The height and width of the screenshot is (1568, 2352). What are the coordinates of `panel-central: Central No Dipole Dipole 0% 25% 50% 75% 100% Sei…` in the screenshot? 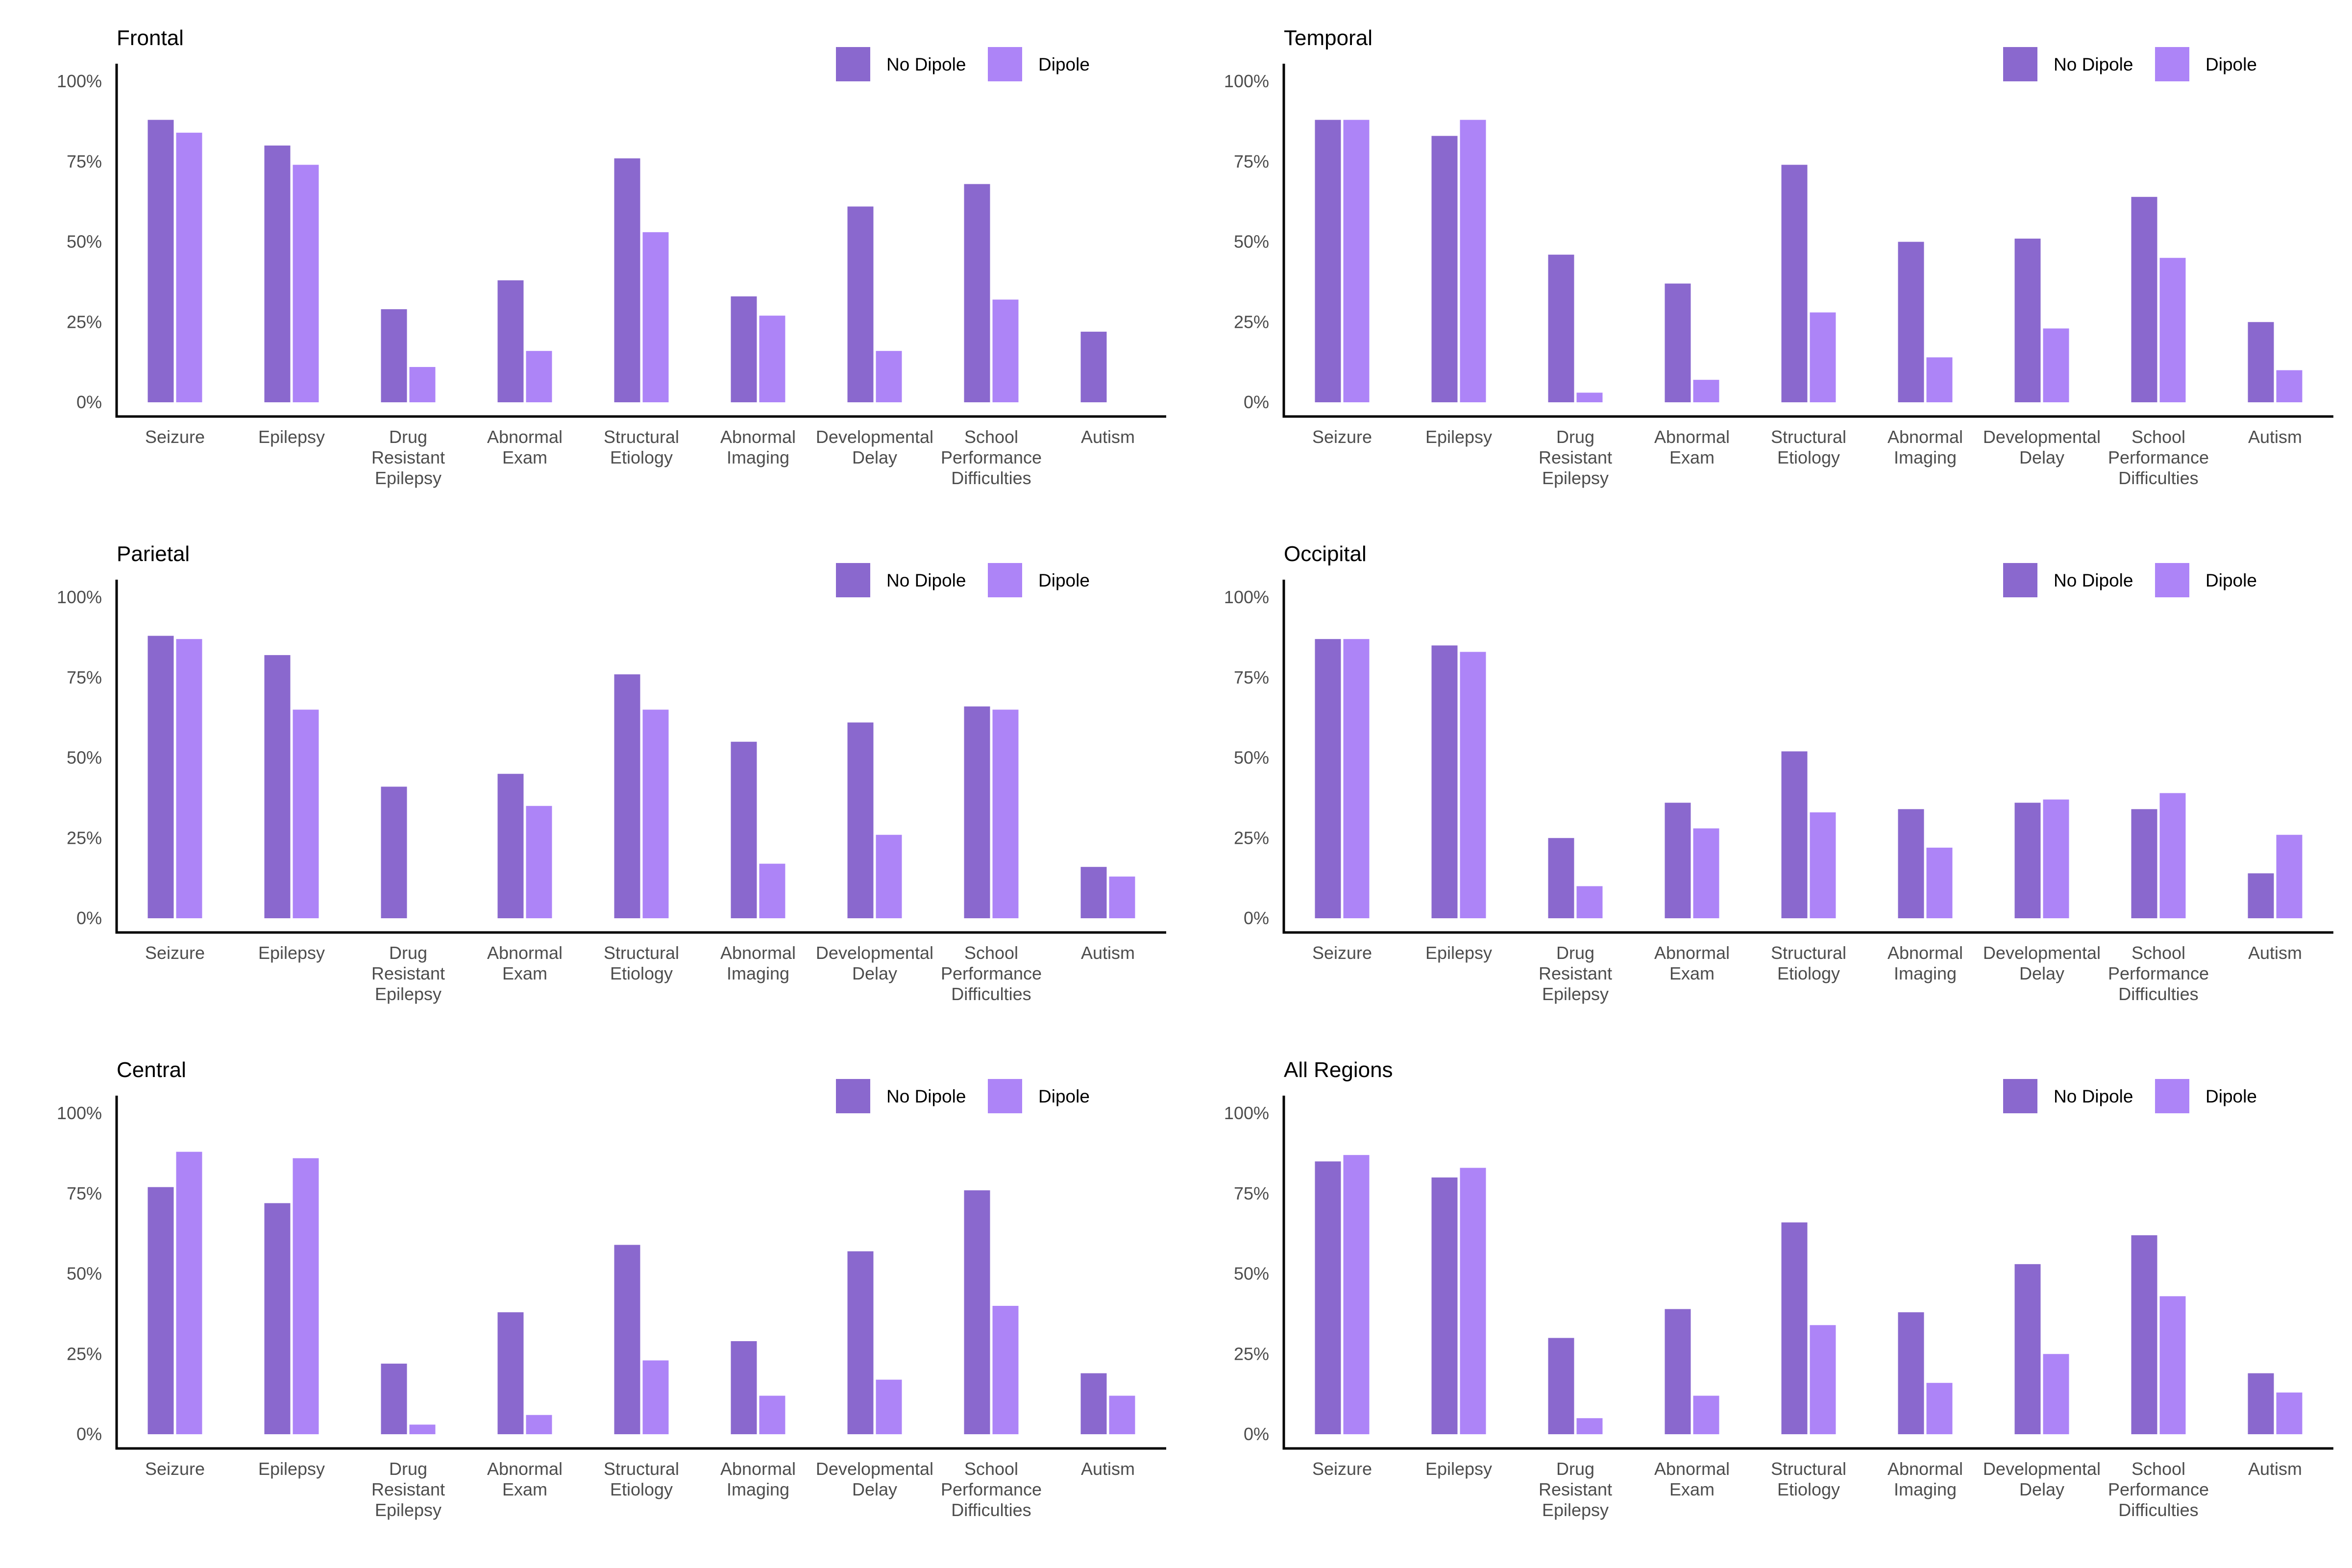 It's located at (611, 1289).